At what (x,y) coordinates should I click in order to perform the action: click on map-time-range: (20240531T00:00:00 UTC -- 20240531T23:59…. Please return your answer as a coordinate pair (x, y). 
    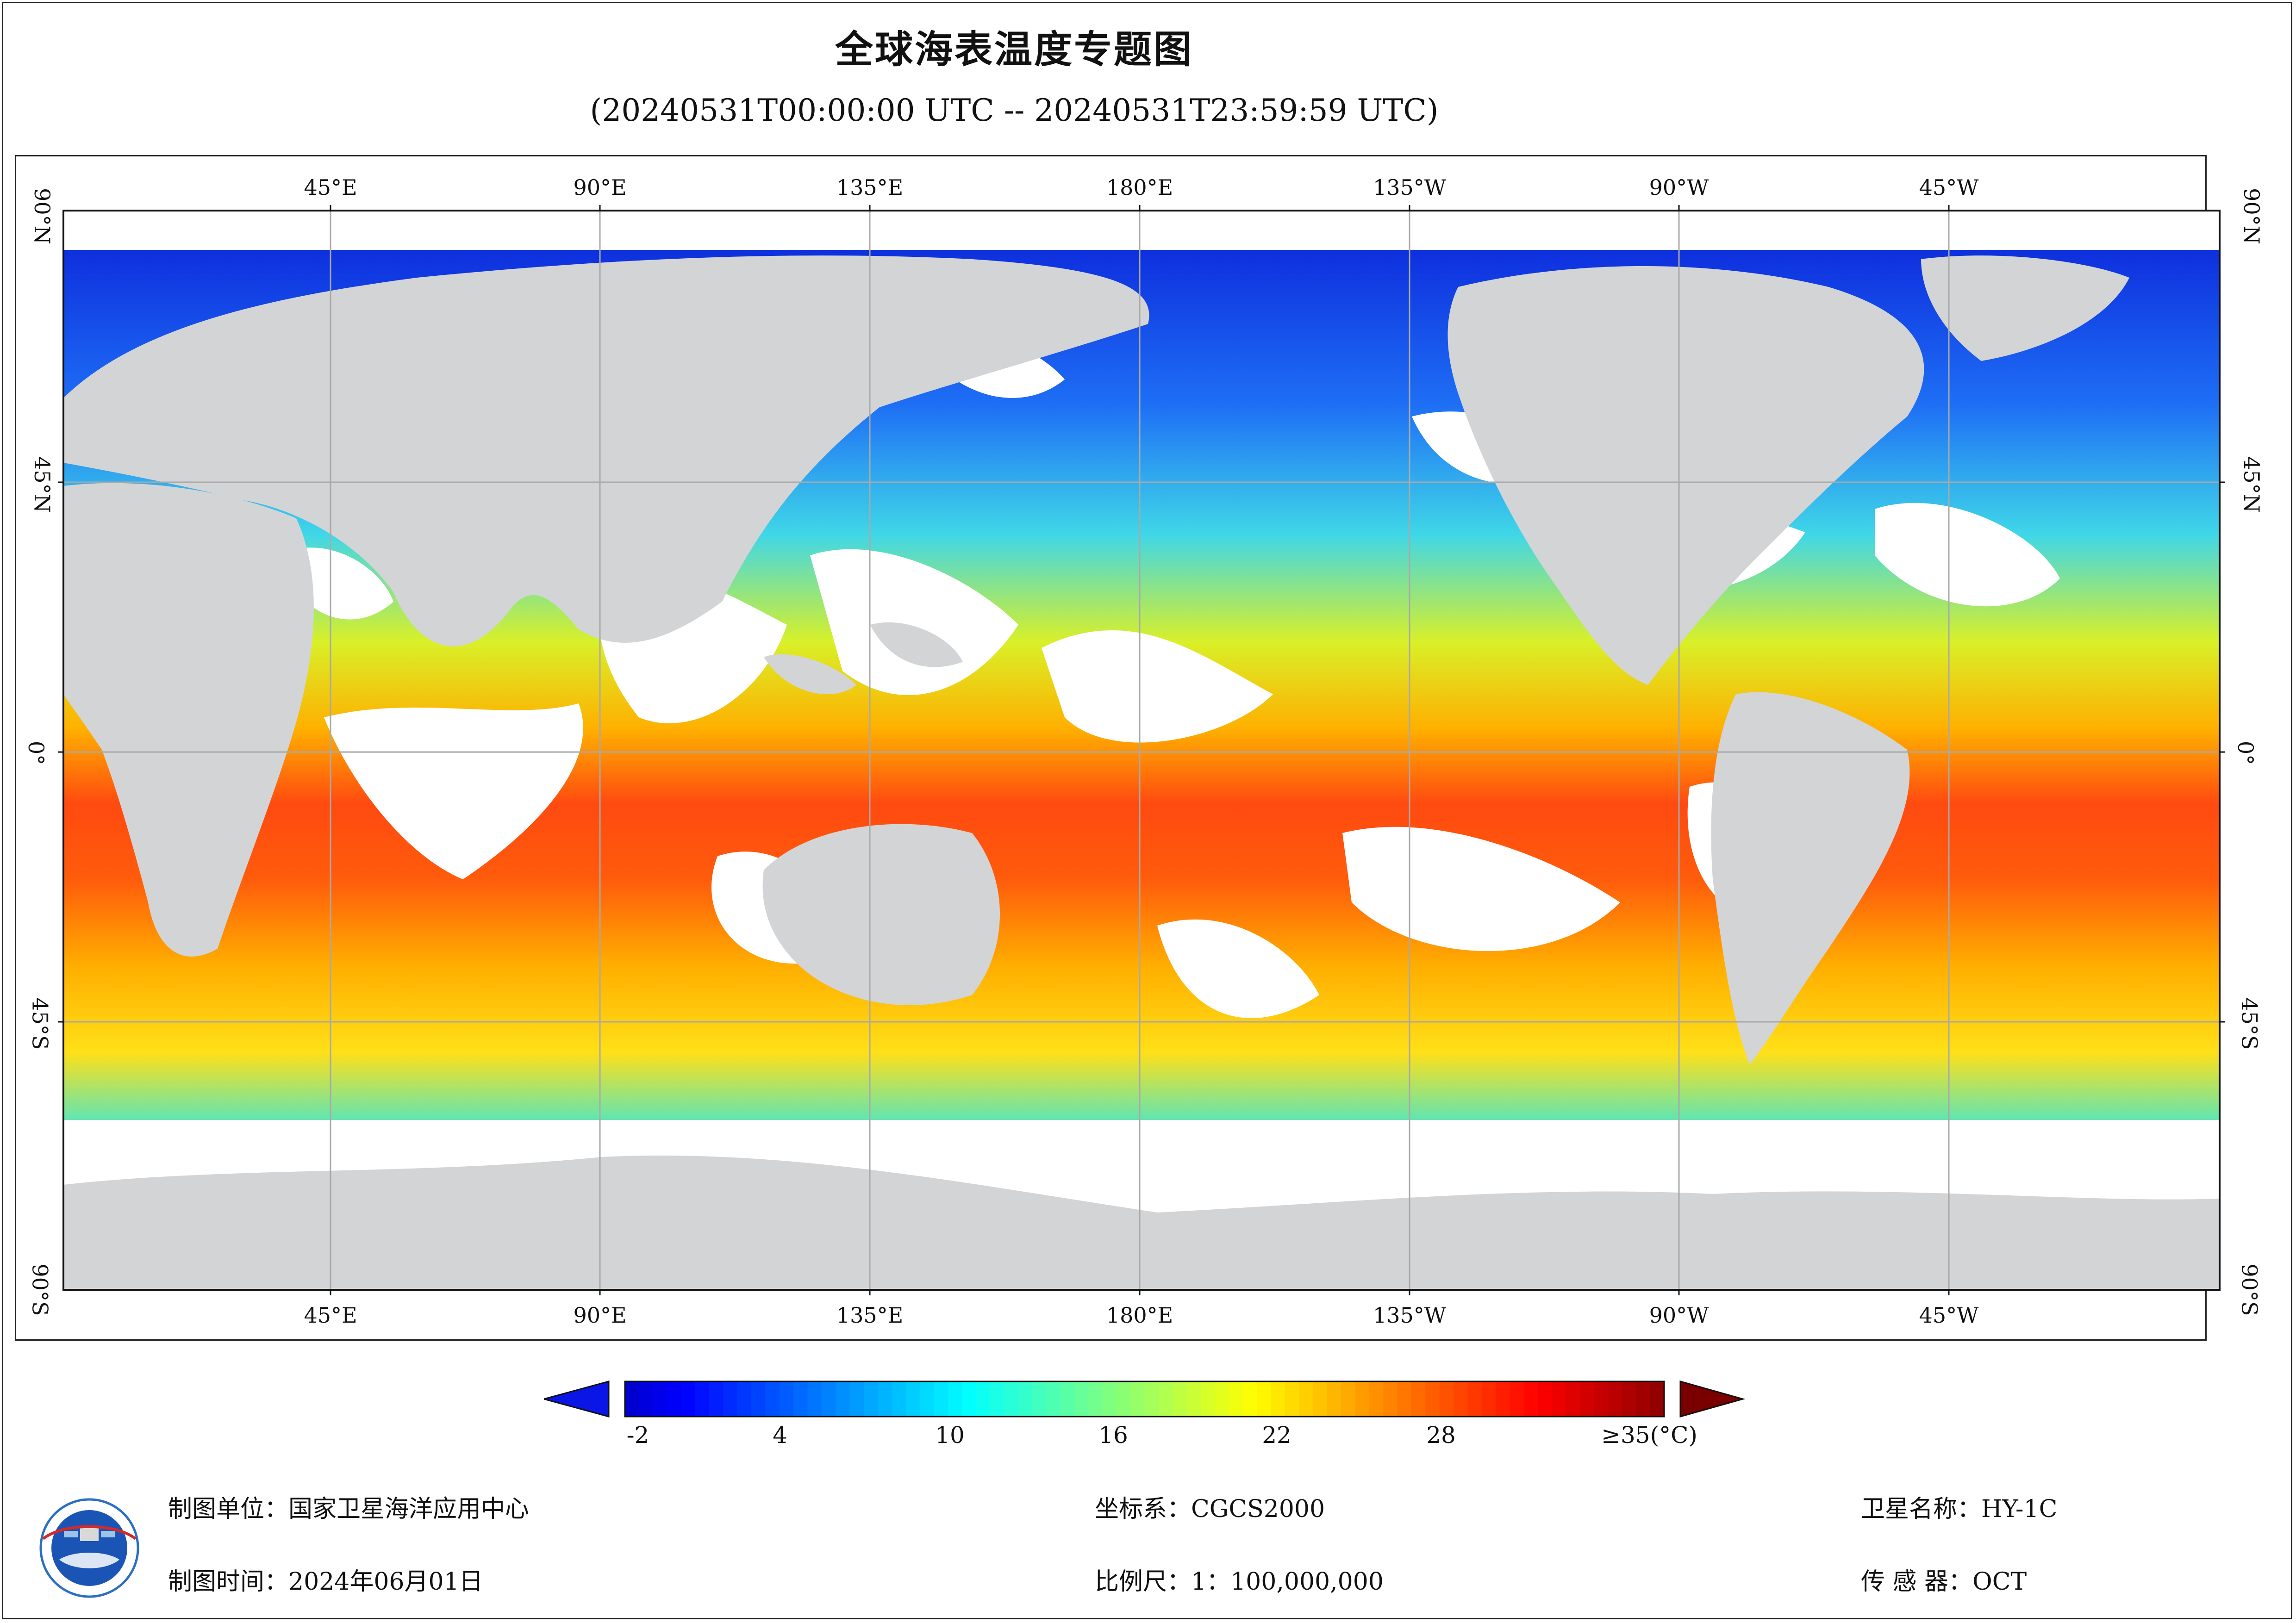
    Looking at the image, I should click on (1014, 110).